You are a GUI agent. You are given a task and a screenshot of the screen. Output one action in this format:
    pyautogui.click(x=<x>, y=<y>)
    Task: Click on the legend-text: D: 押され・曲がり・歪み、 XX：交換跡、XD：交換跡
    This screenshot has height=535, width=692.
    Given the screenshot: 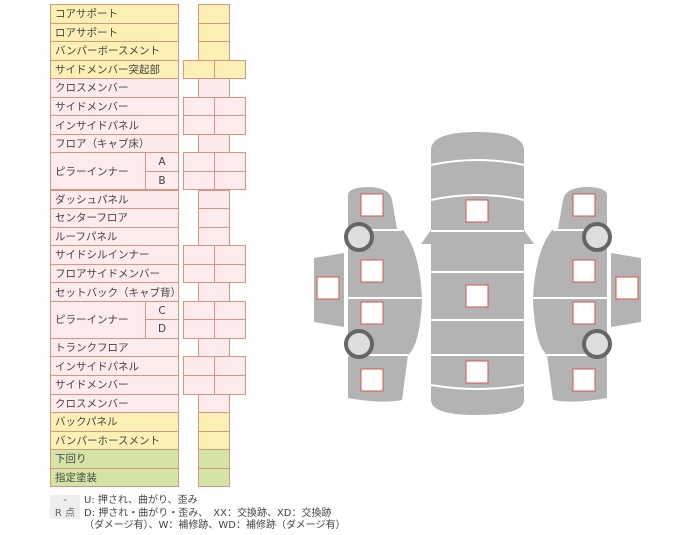 What is the action you would take?
    pyautogui.click(x=208, y=513)
    